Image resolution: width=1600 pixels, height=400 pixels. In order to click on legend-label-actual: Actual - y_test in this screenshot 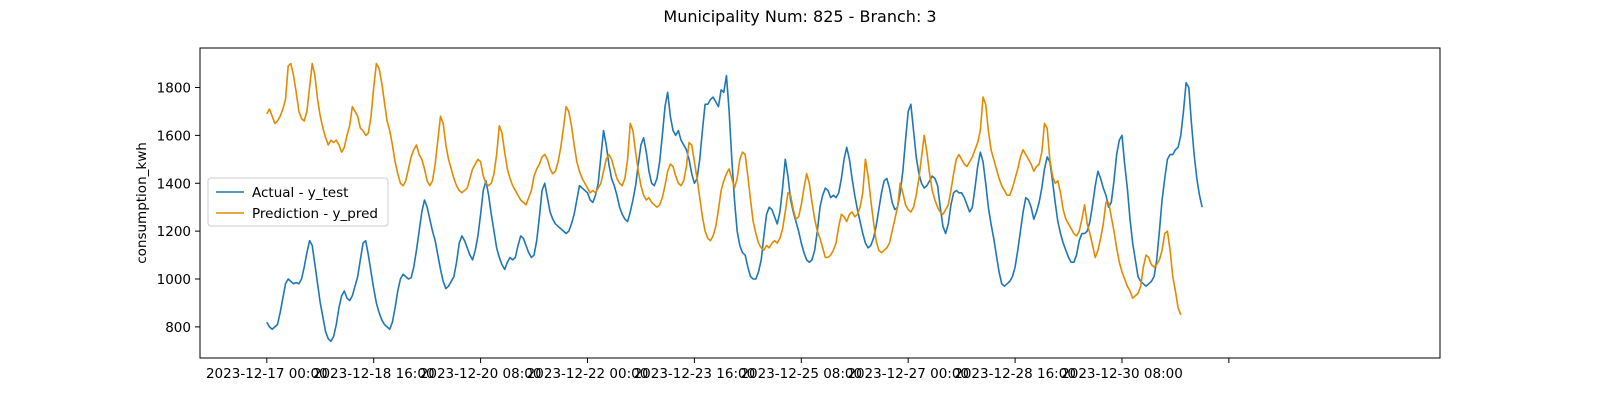, I will do `click(300, 193)`.